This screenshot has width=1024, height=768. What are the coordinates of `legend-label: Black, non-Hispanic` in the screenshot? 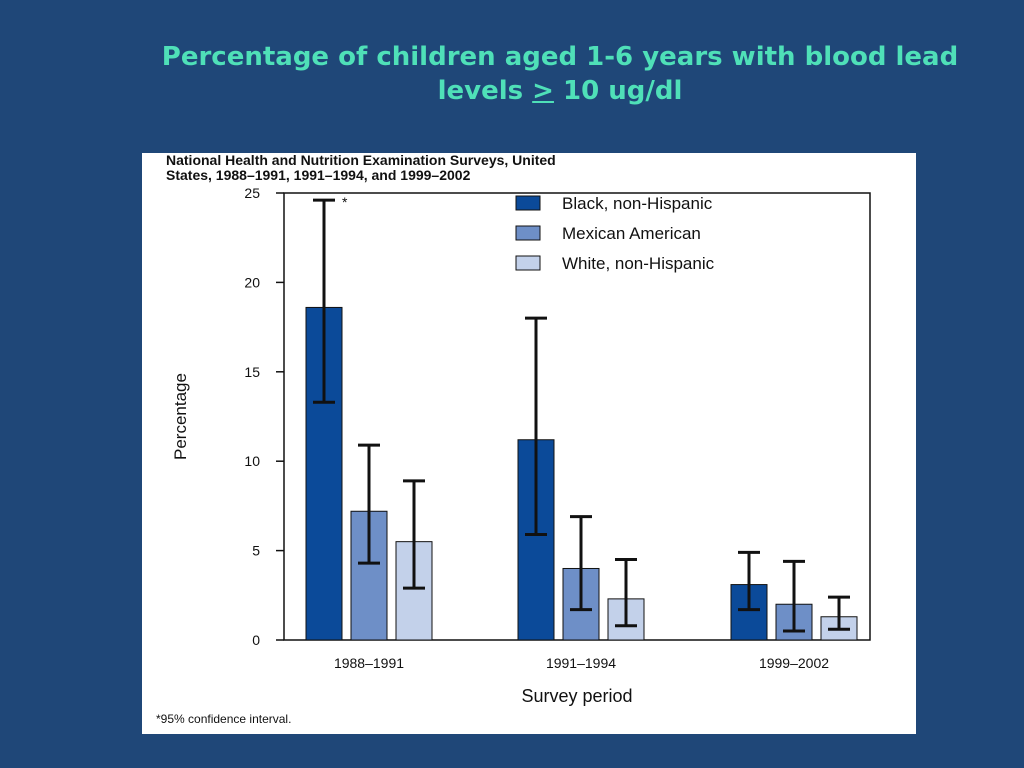 It's located at (637, 203).